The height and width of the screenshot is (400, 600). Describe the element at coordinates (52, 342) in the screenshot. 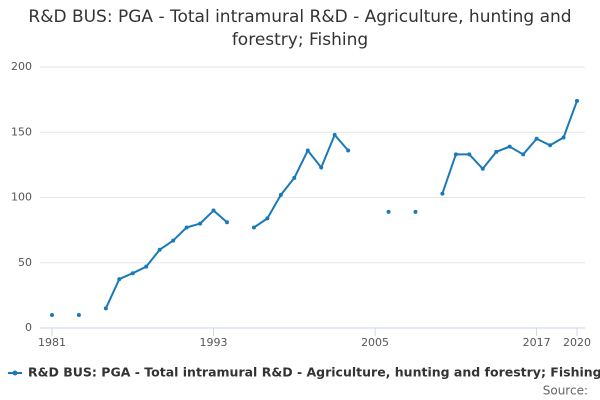

I see `x-tick-label: 1981` at that location.